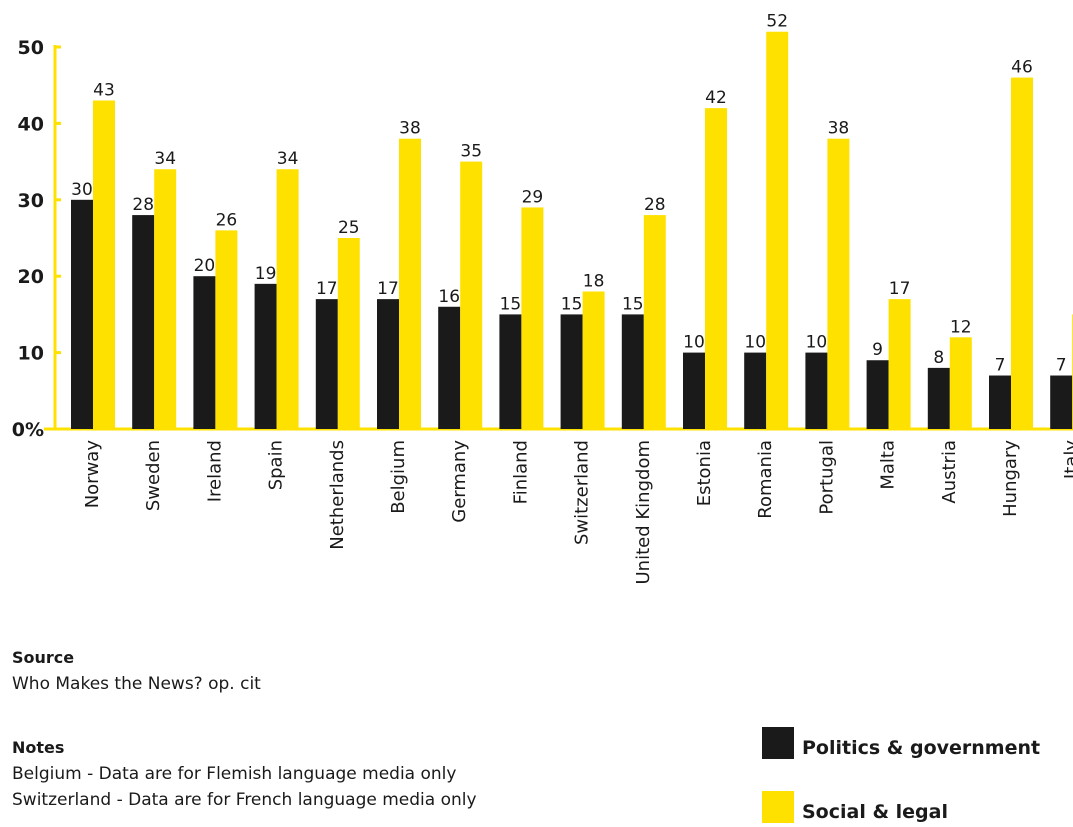 The height and width of the screenshot is (827, 1073). Describe the element at coordinates (778, 743) in the screenshot. I see `legend-swatch-politics` at that location.